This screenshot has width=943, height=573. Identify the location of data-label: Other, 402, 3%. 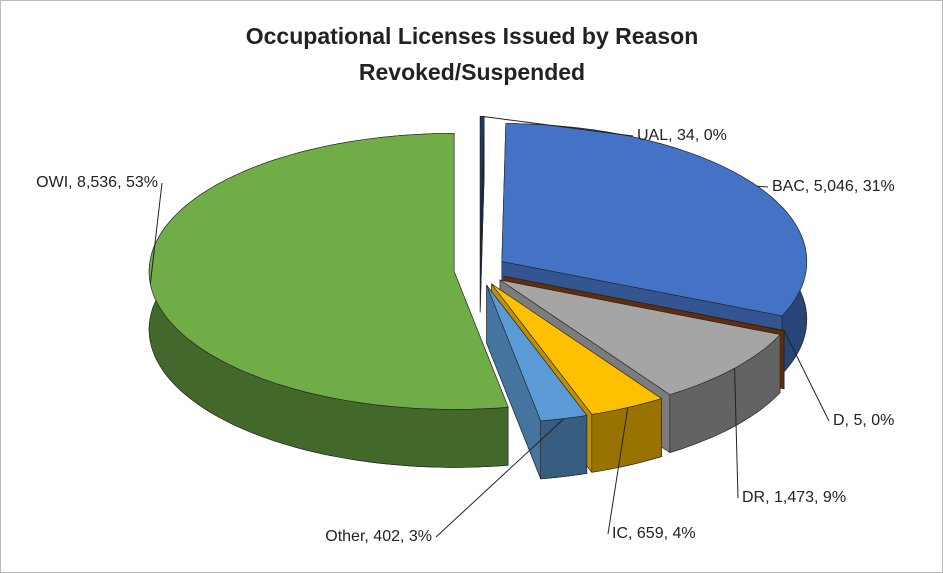
(378, 536).